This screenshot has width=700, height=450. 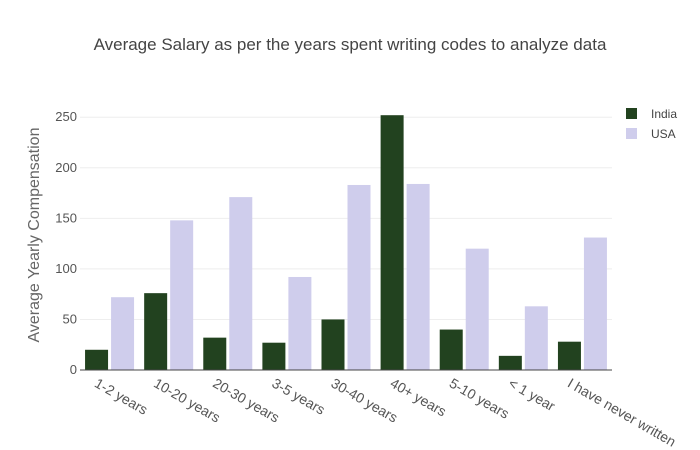 I want to click on x-tick-label: < 1 year, so click(x=532, y=395).